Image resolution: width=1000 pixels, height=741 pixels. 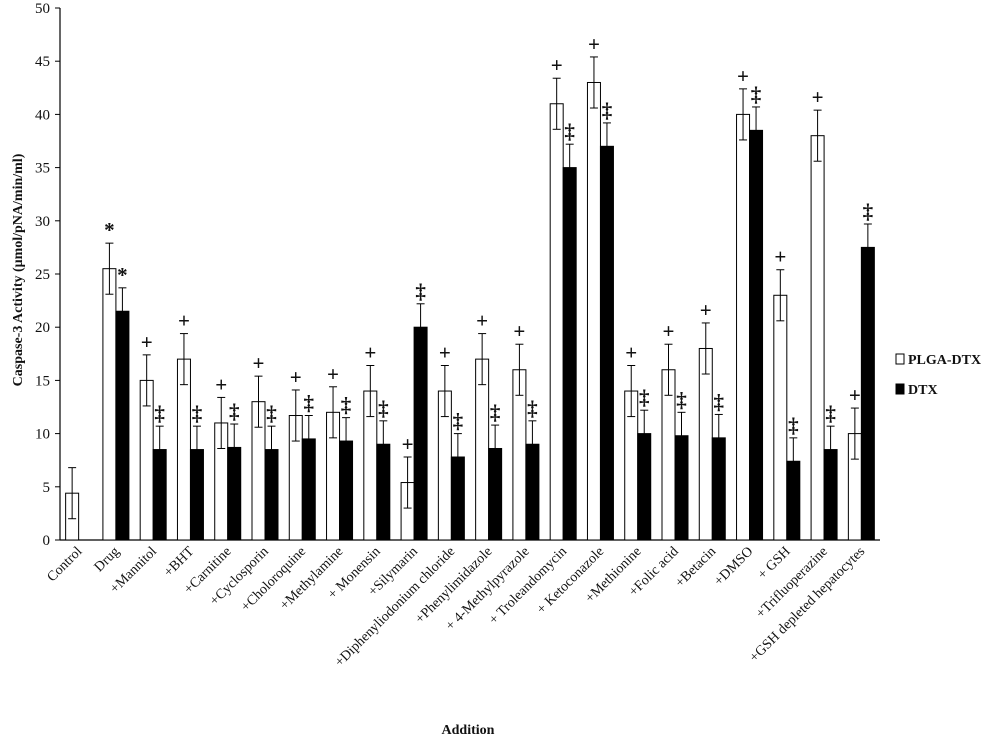 What do you see at coordinates (18, 269) in the screenshot?
I see `y-axis-title: Caspase-3 Activity (μmol/pNA/min/ml)` at bounding box center [18, 269].